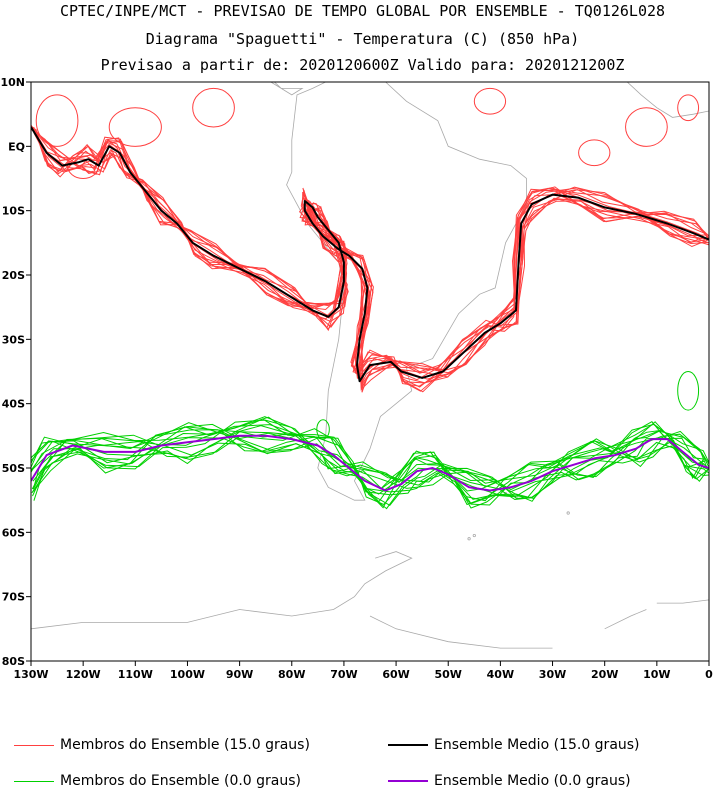 The width and height of the screenshot is (725, 792). I want to click on y-tick-label: EQ, so click(16, 146).